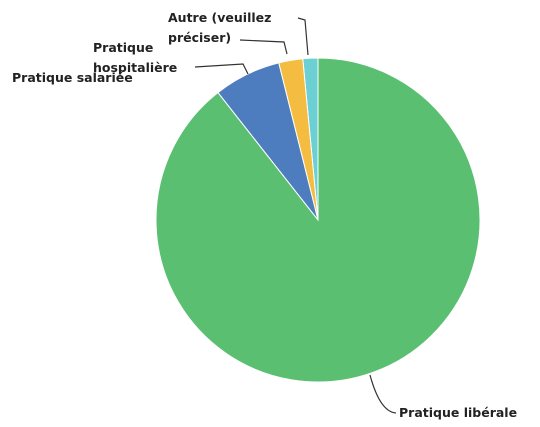  Describe the element at coordinates (220, 27) in the screenshot. I see `slice-label: Autre (veuillez préciser)` at that location.